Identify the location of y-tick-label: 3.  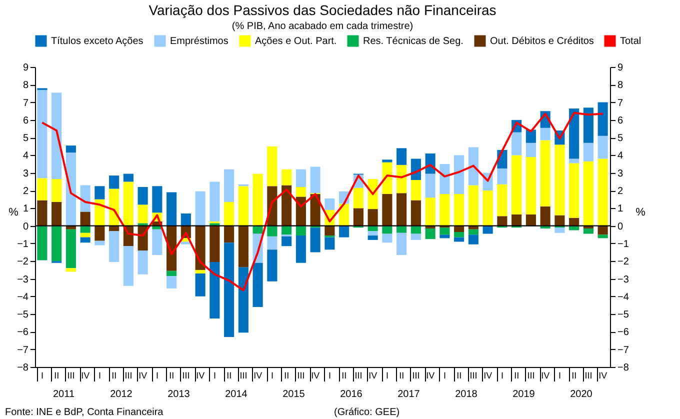
(25, 174).